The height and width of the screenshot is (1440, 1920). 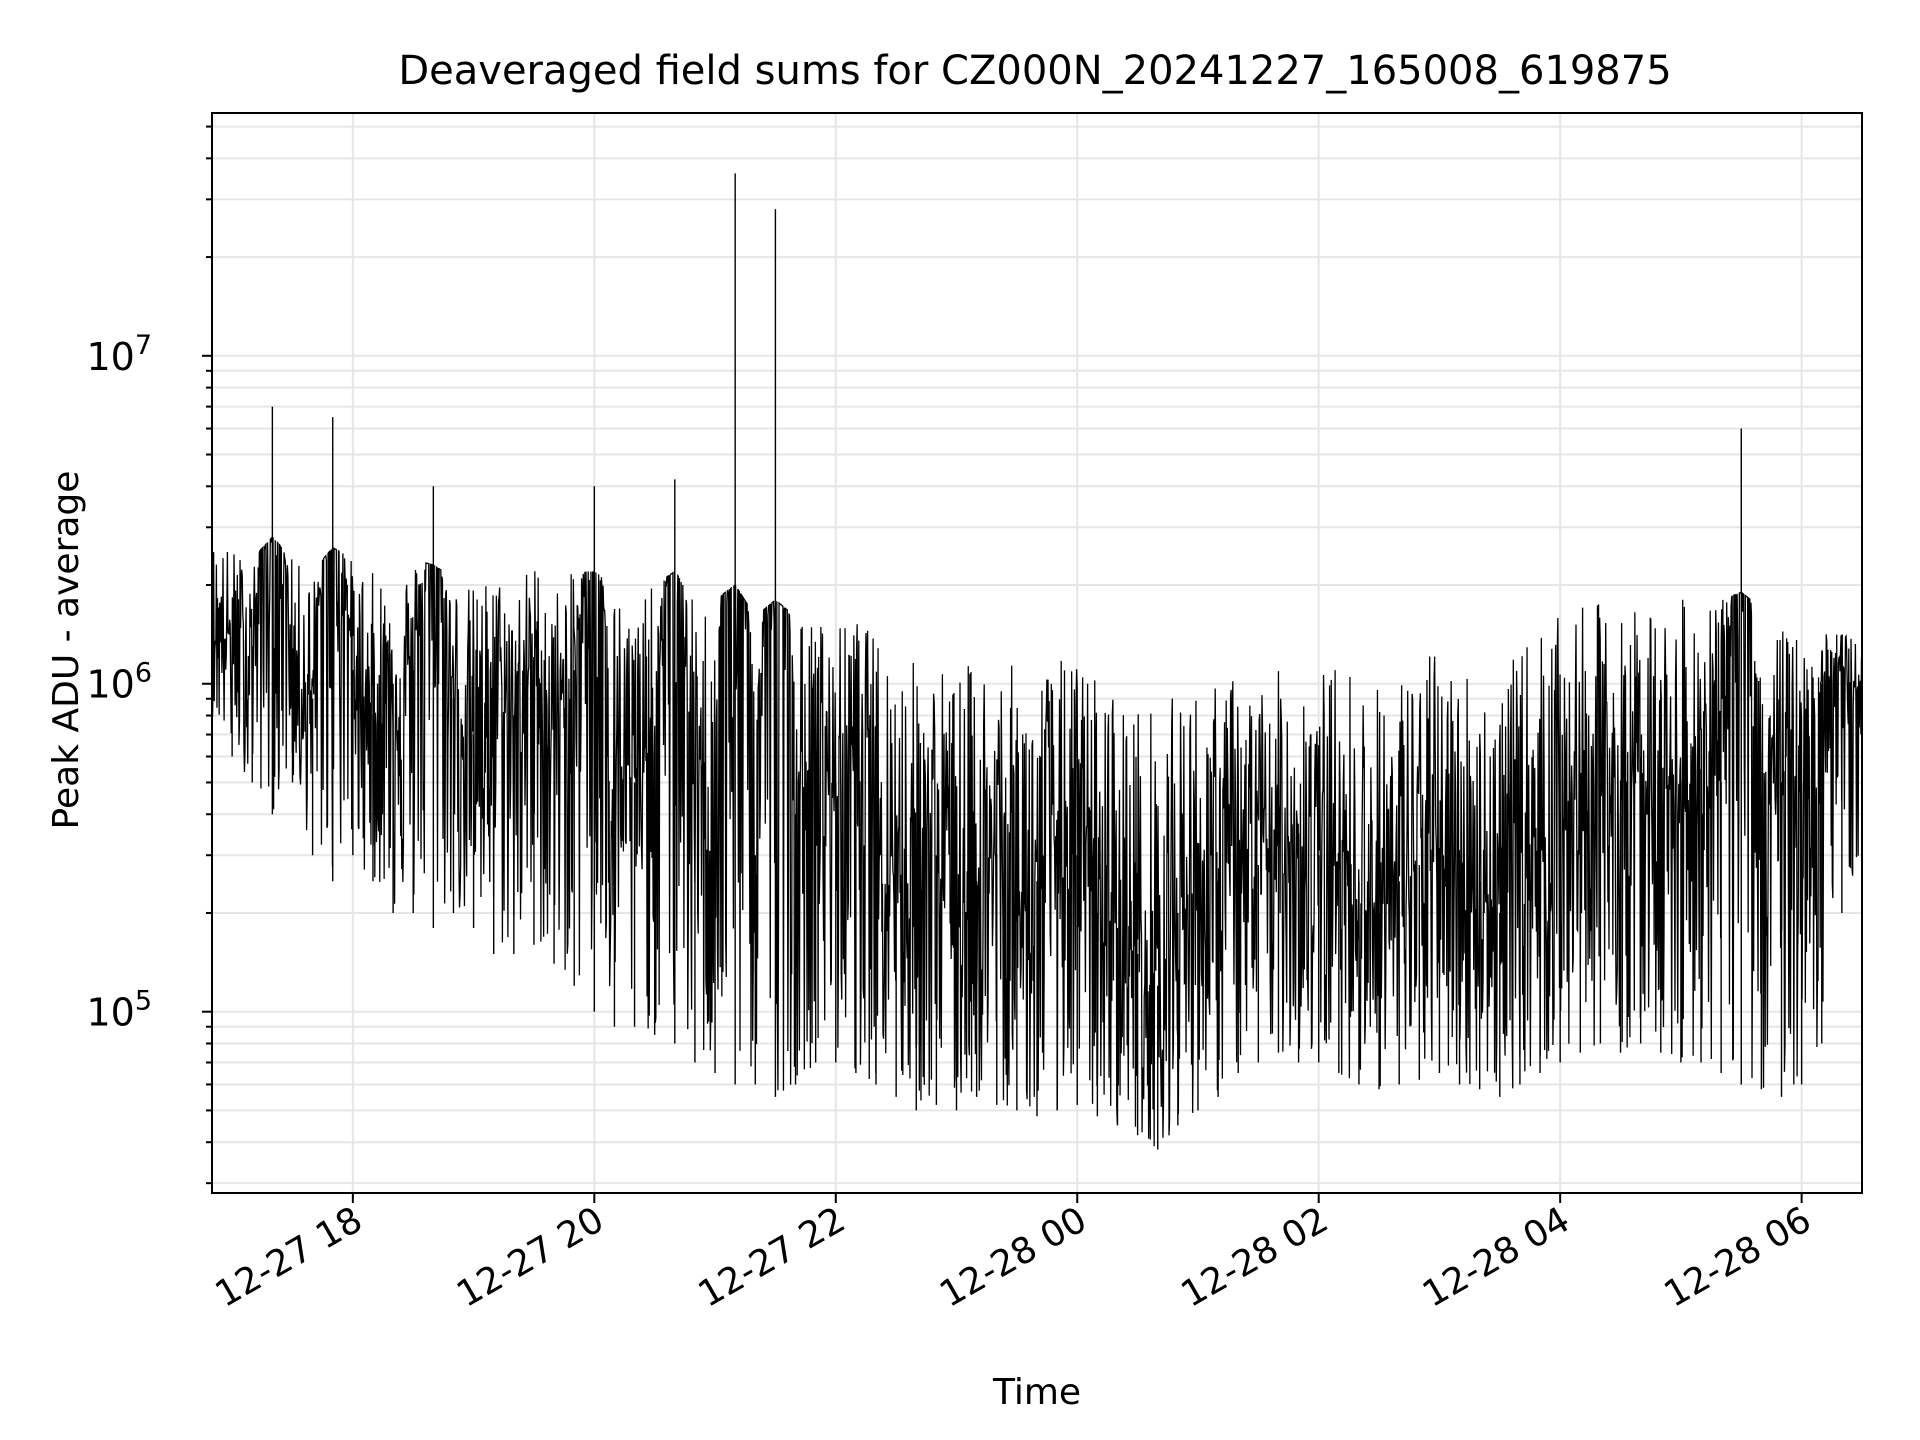 What do you see at coordinates (119, 354) in the screenshot?
I see `y-tick-label: 107` at bounding box center [119, 354].